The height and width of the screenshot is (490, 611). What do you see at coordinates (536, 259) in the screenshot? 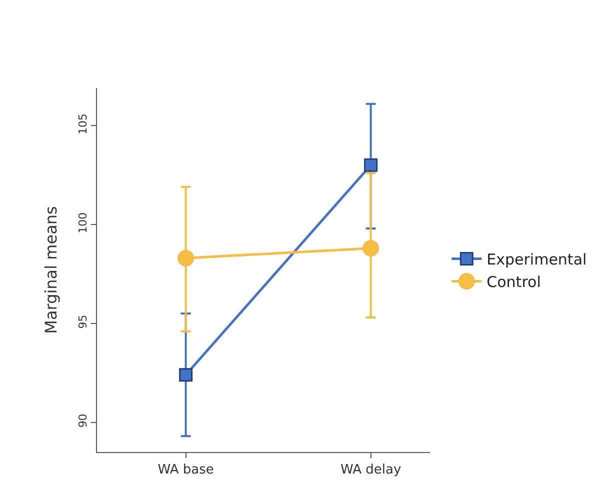
I see `legend-label: Experimental` at bounding box center [536, 259].